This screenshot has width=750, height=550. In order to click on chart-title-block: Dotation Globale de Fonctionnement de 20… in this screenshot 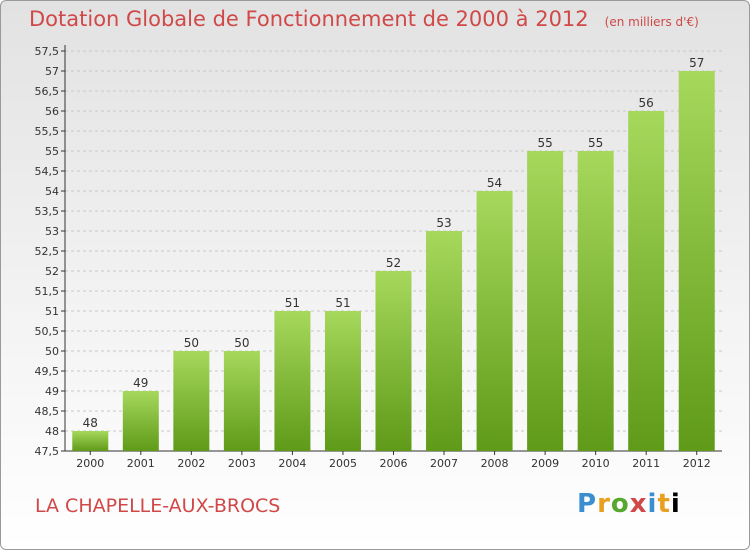, I will do `click(364, 22)`.